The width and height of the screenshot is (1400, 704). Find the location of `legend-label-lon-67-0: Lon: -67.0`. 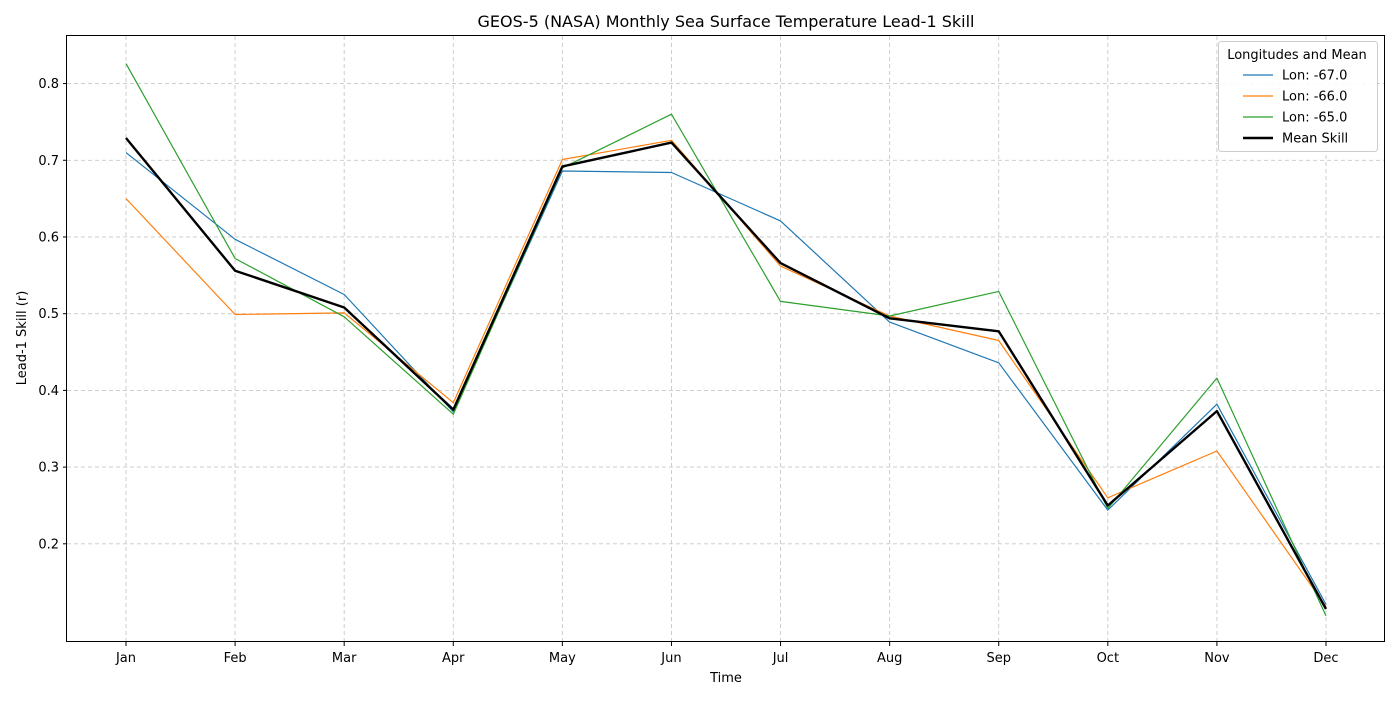

legend-label-lon-67-0: Lon: -67.0 is located at coordinates (1314, 76).